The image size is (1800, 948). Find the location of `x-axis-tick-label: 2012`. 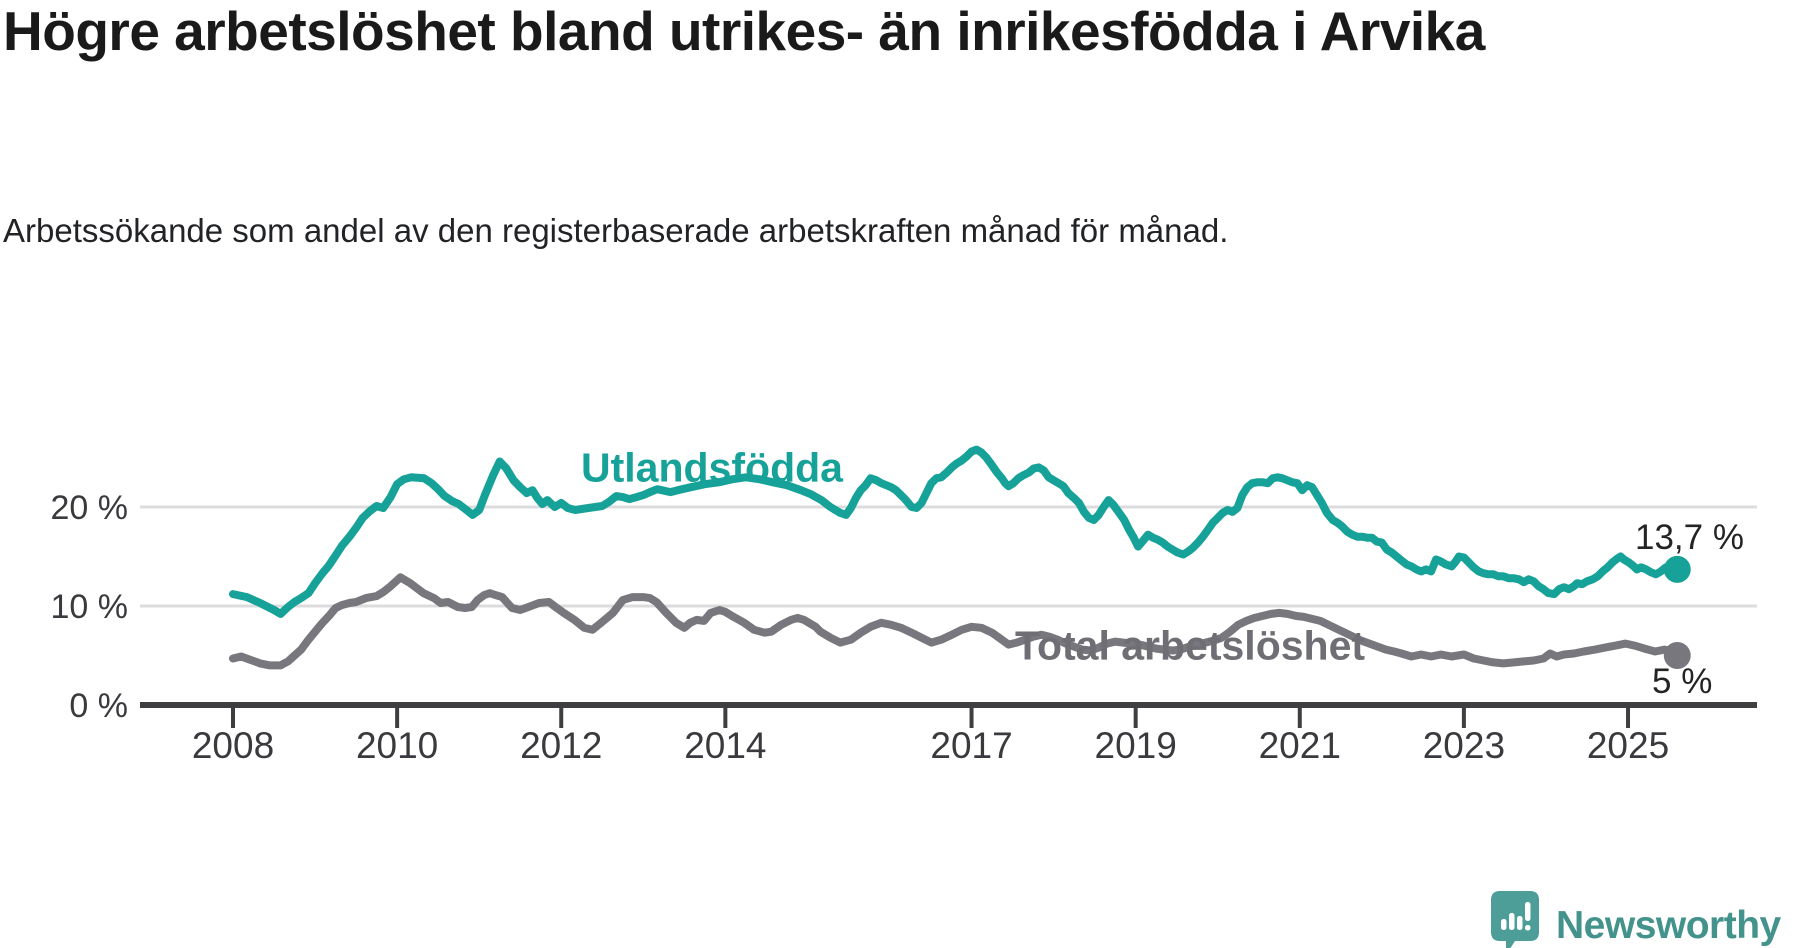

x-axis-tick-label: 2012 is located at coordinates (561, 745).